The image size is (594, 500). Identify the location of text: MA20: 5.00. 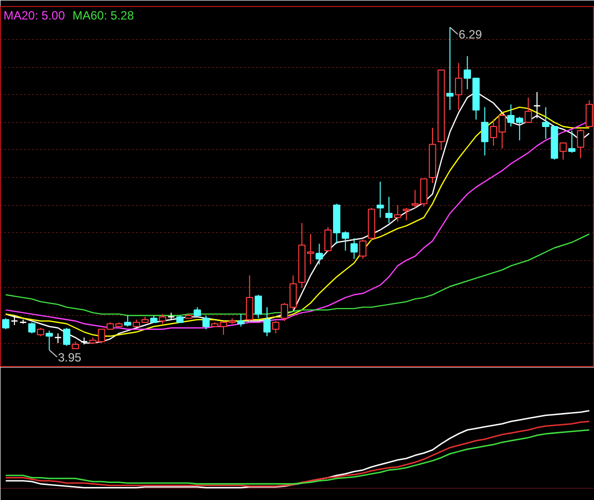
(35, 15).